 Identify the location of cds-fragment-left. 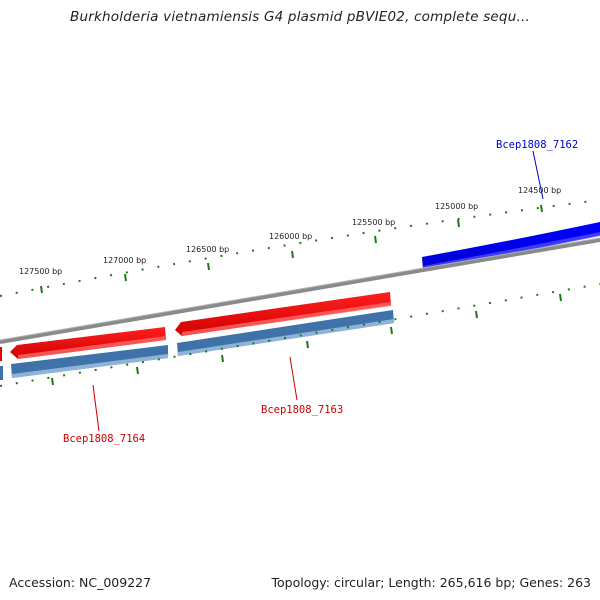
(1, 373).